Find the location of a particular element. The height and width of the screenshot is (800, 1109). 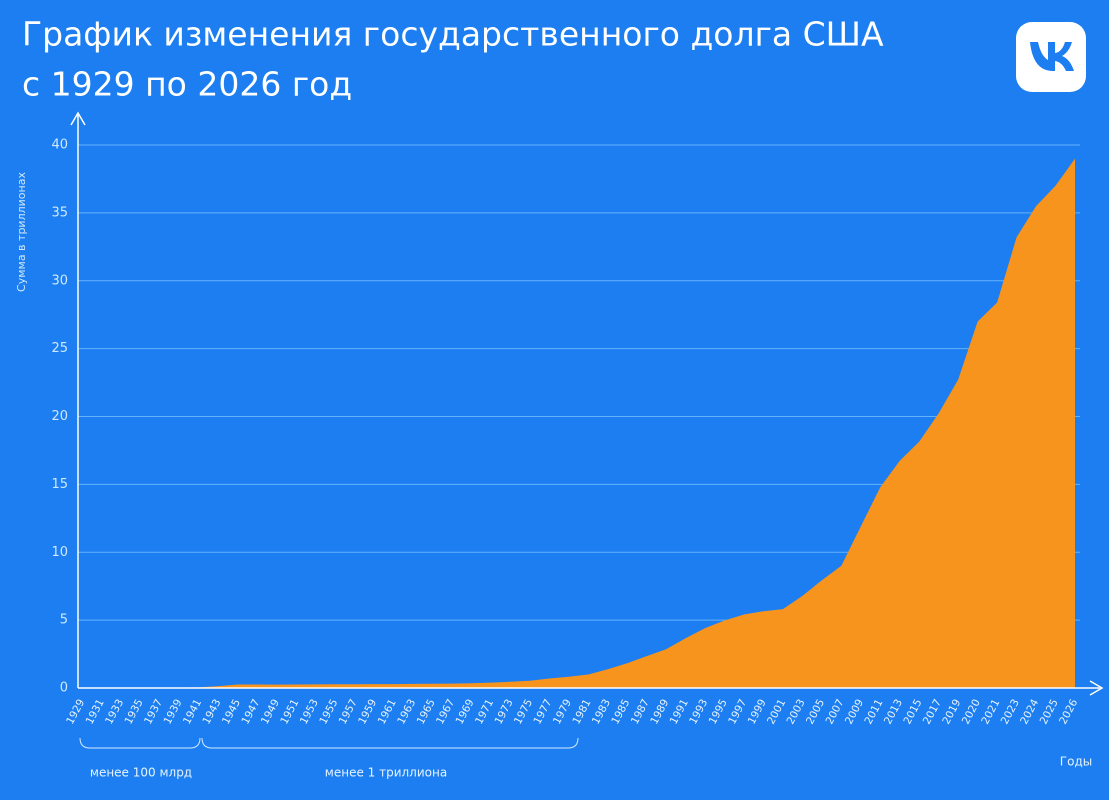

y-tick-label: 30 is located at coordinates (59, 280).